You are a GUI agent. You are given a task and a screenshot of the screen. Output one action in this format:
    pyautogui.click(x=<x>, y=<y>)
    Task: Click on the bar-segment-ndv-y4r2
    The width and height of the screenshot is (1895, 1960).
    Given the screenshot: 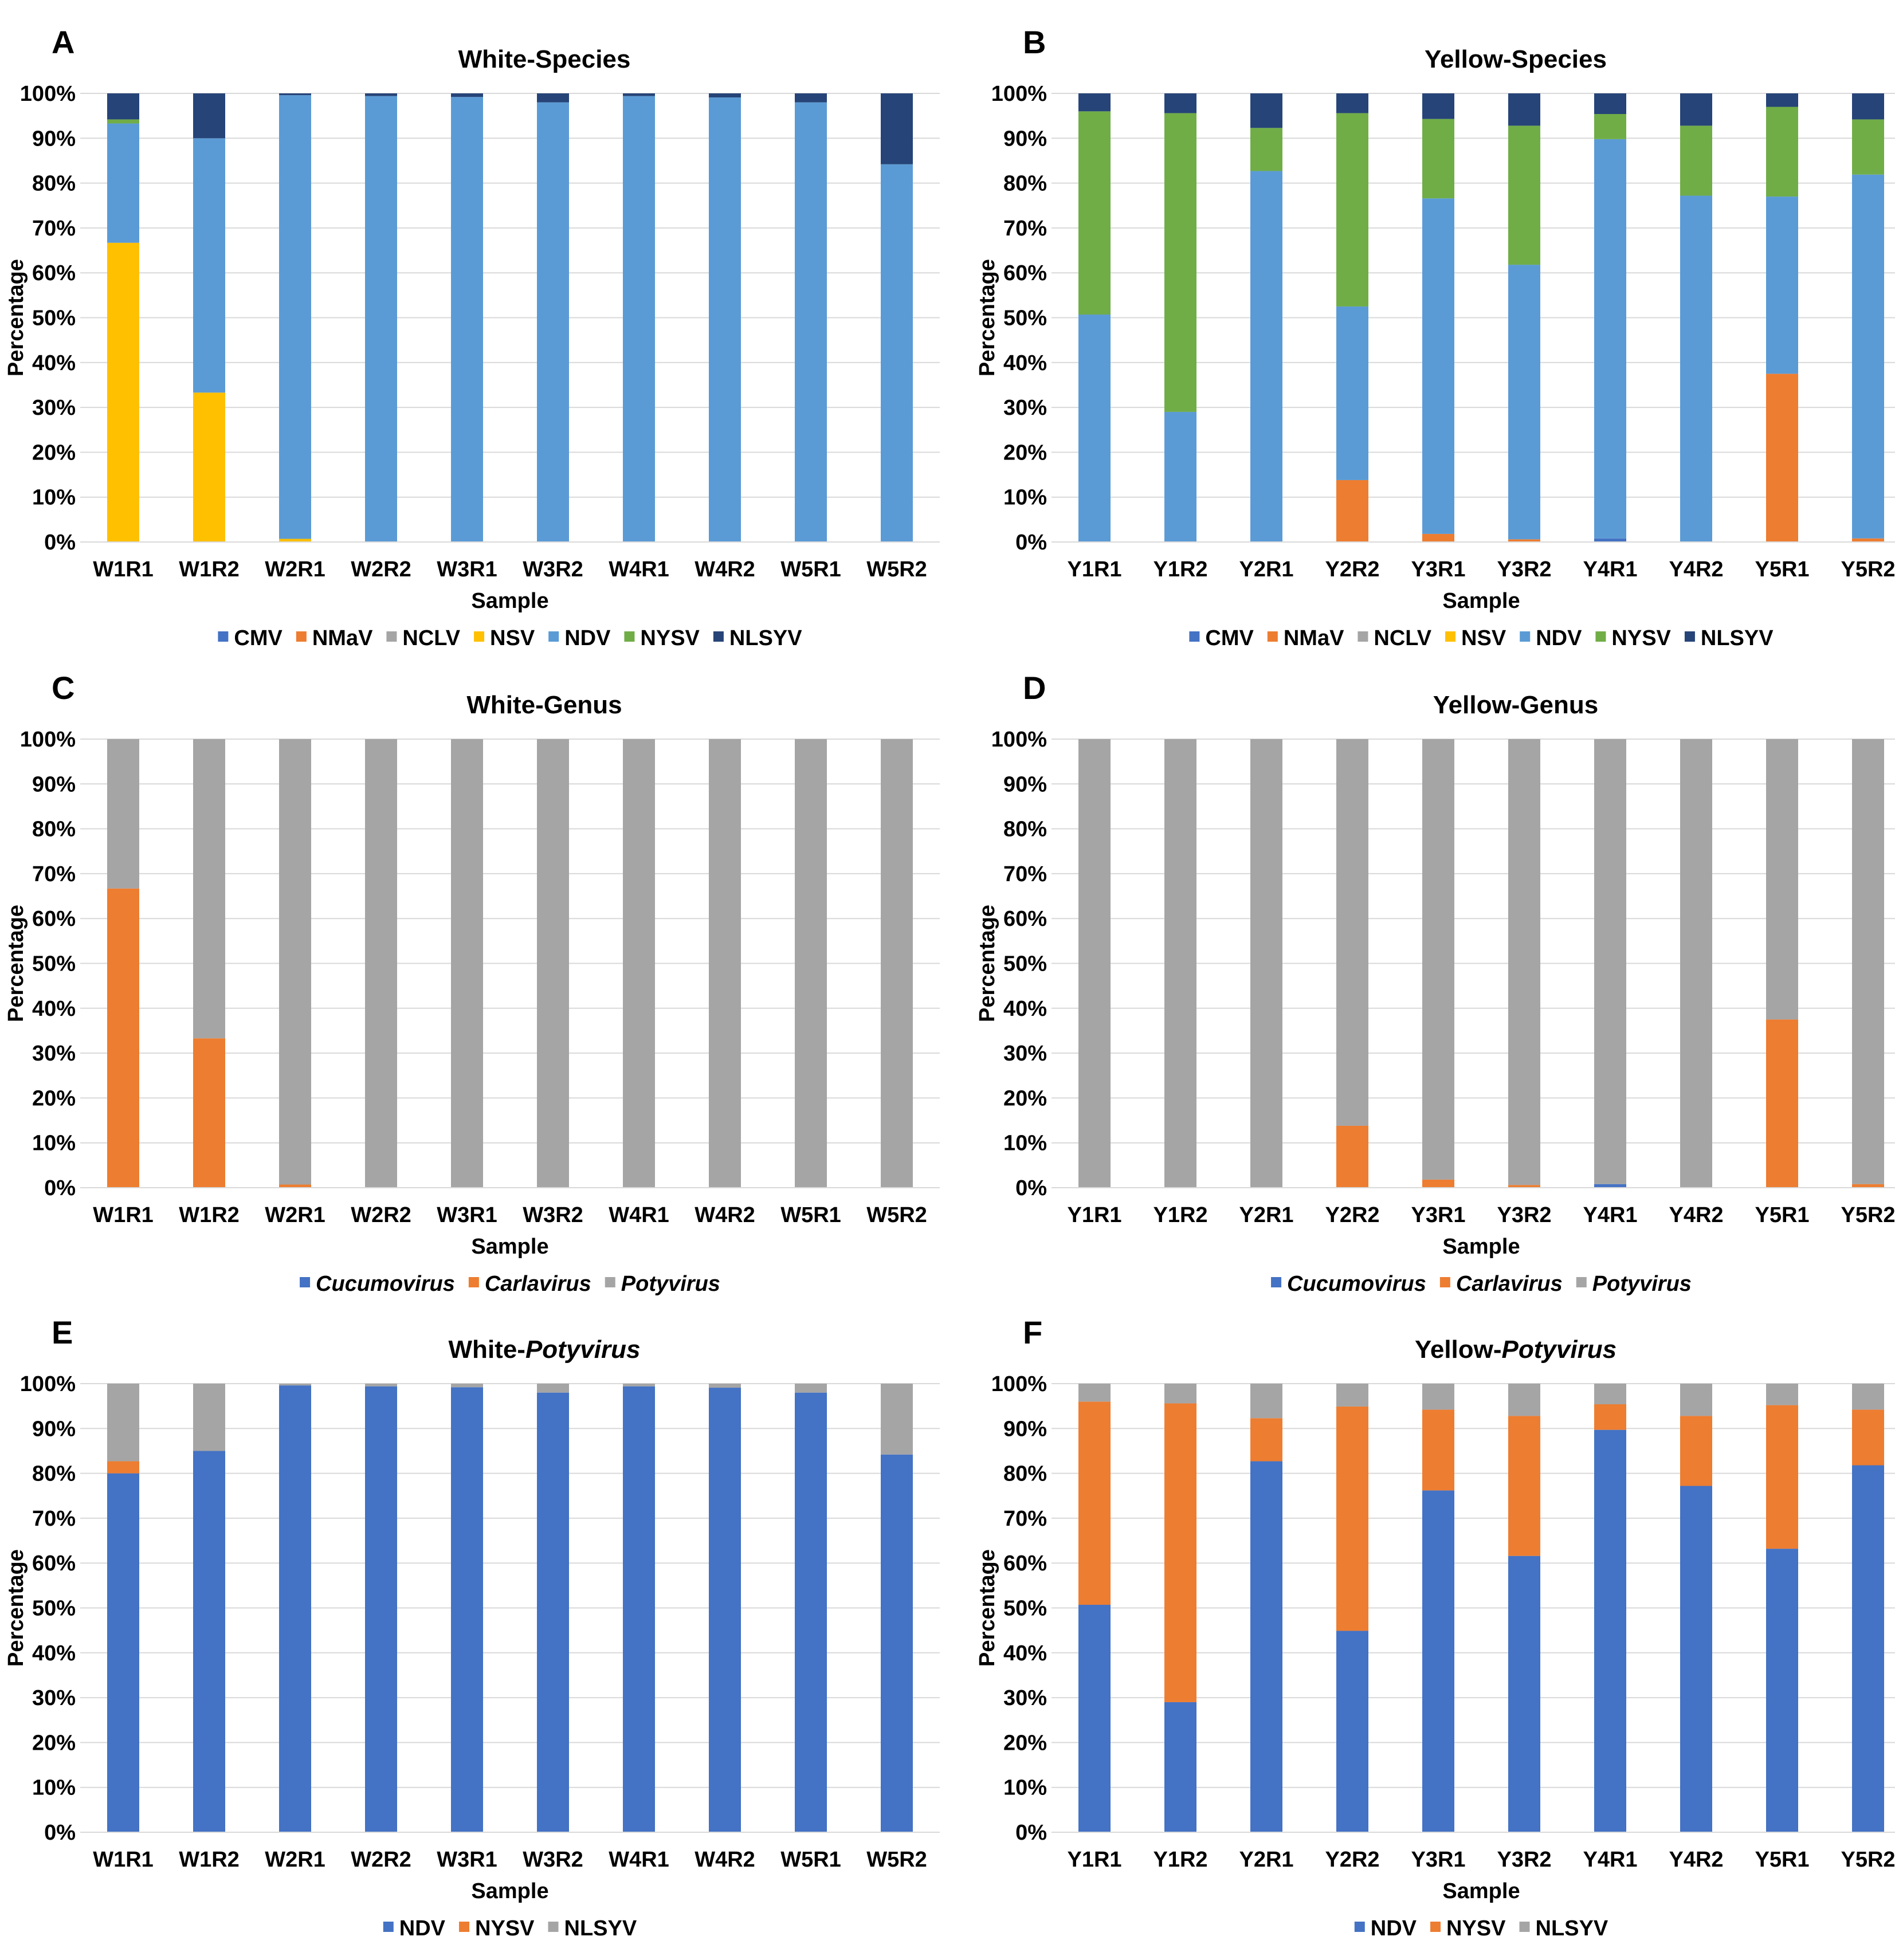 What is the action you would take?
    pyautogui.click(x=1696, y=368)
    